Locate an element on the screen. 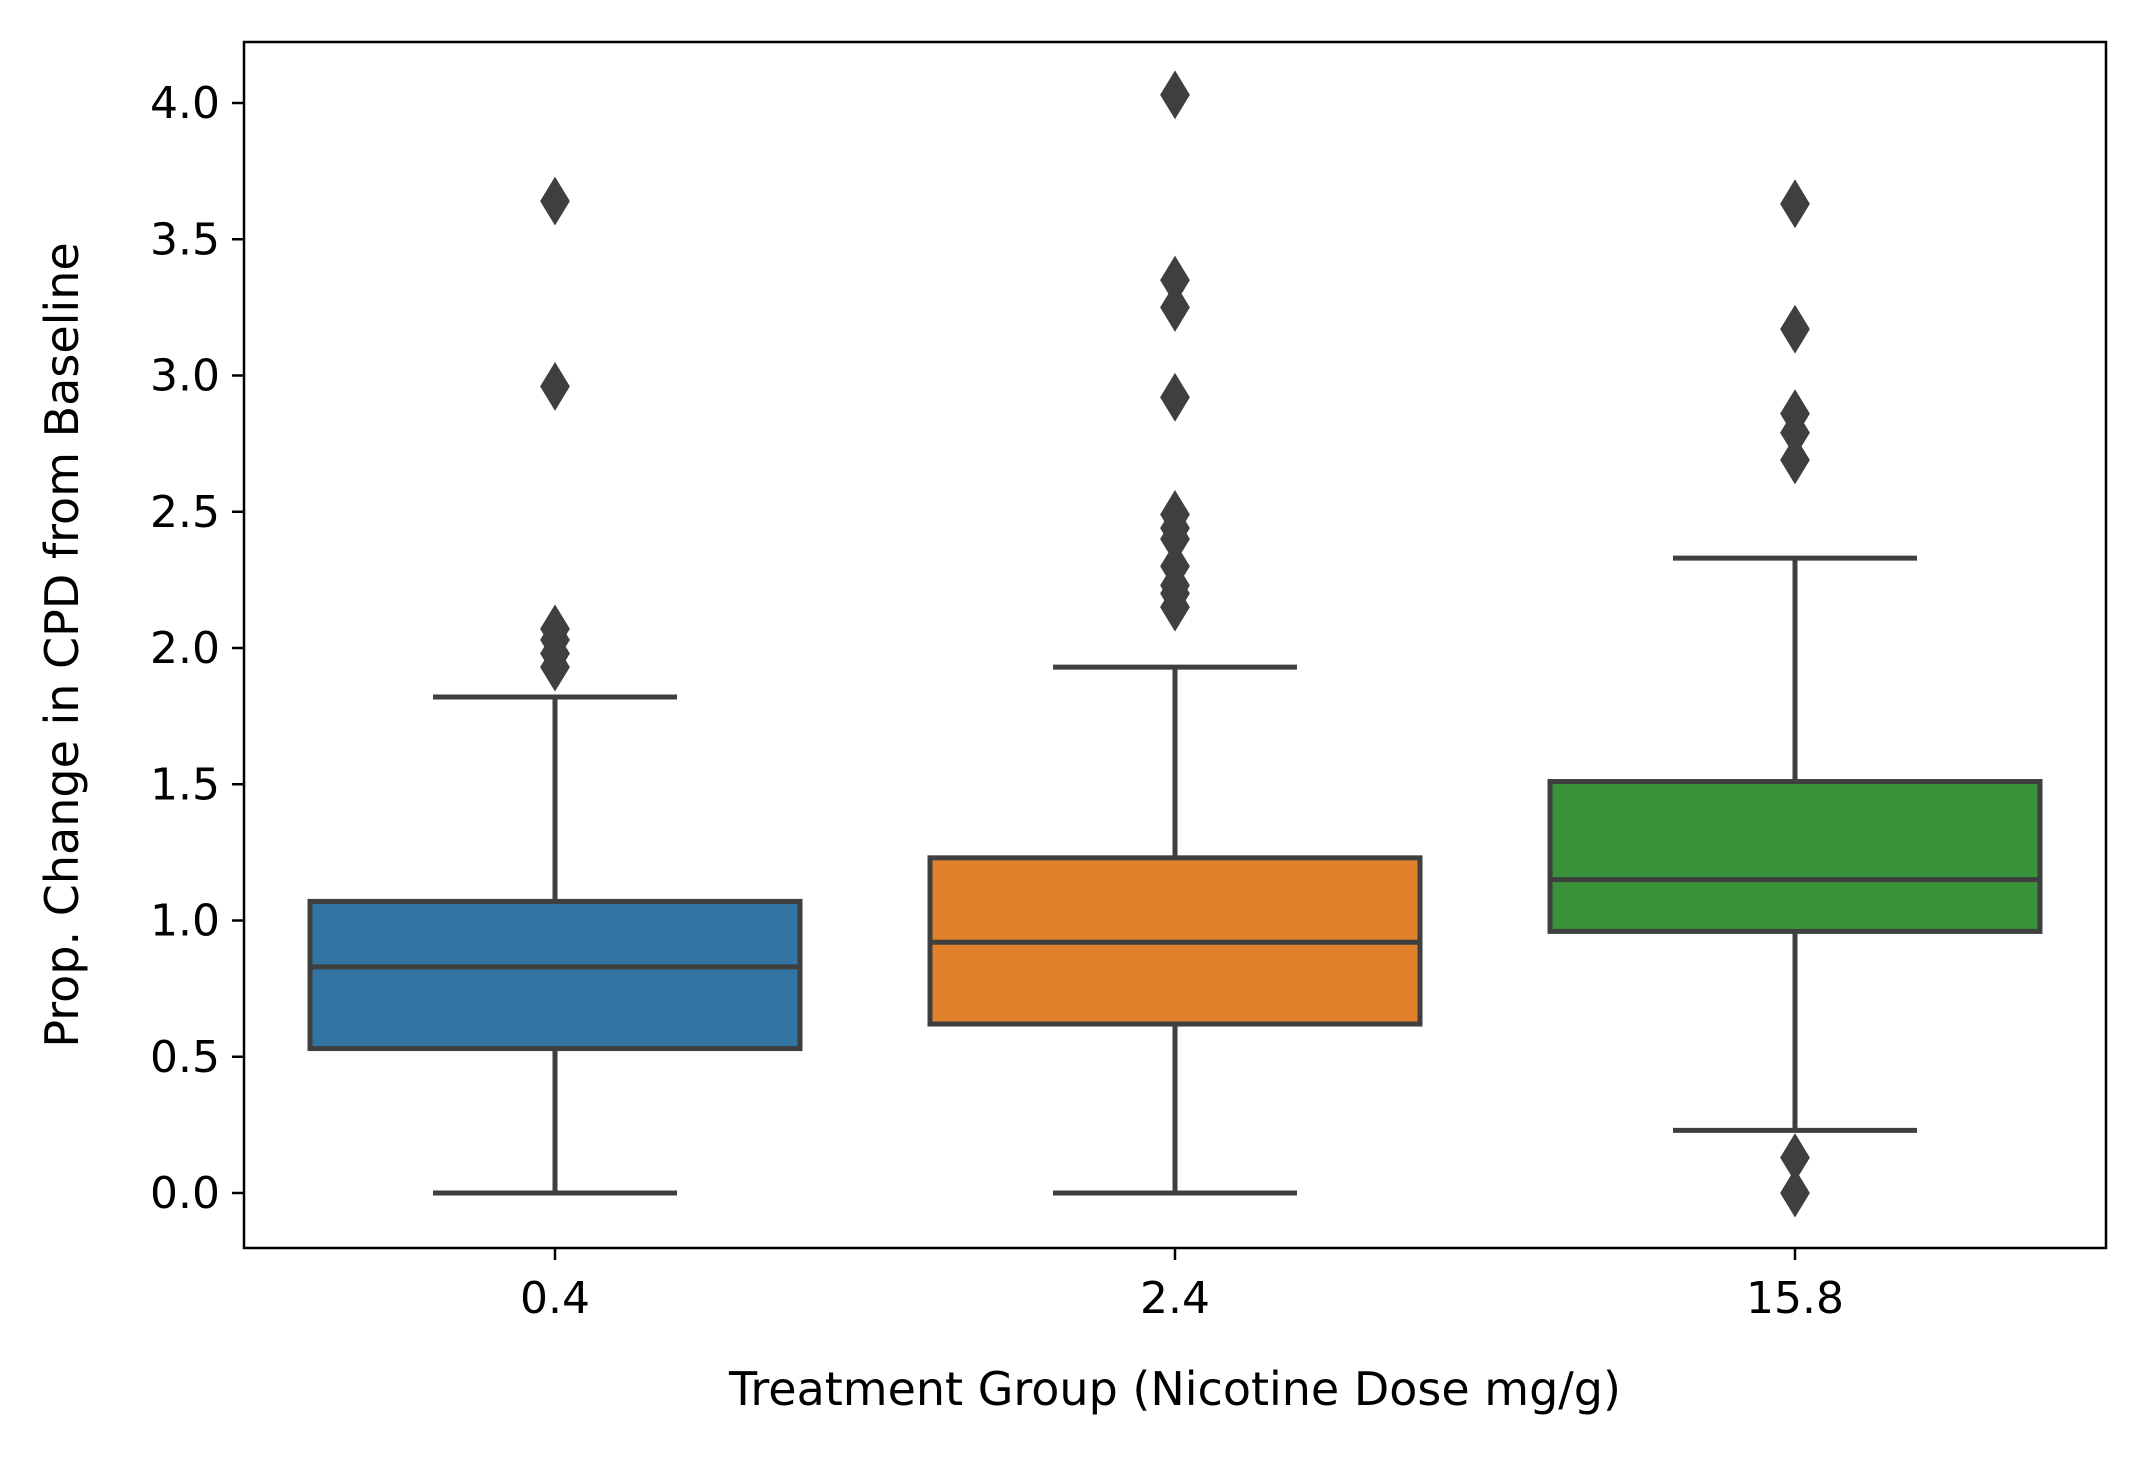 Image resolution: width=2143 pixels, height=1457 pixels. y-tick-label: 2.5 is located at coordinates (185, 512).